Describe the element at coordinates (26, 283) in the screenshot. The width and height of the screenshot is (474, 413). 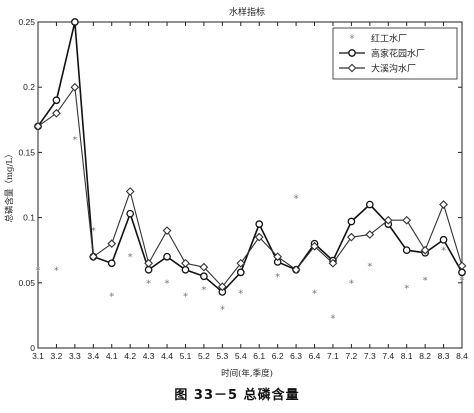
I see `y-tick-label: 0.05` at that location.